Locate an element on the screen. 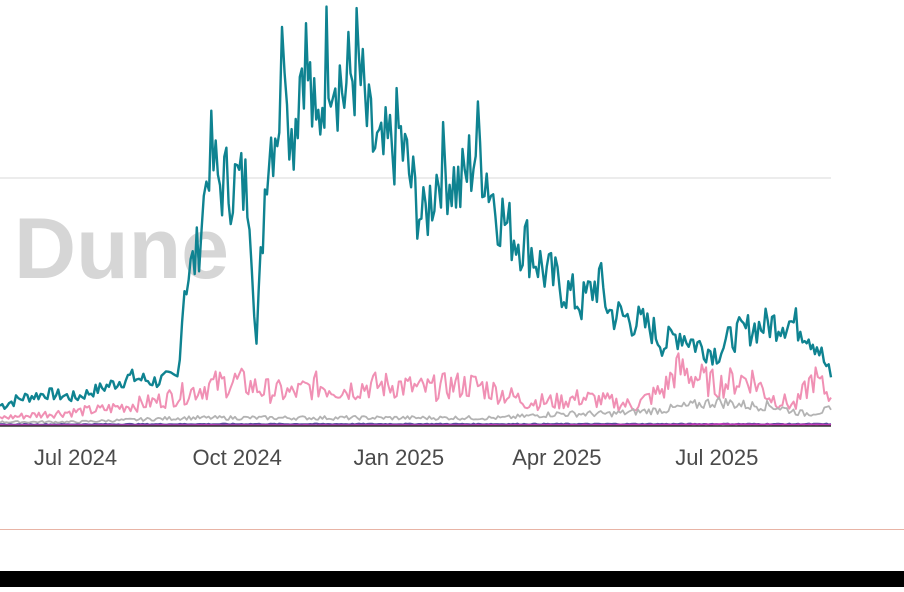  x-axis-ticks: Jul 2024 Oct 2024 Jan 2025 Apr 2025 Jul 2025 is located at coordinates (396, 457).